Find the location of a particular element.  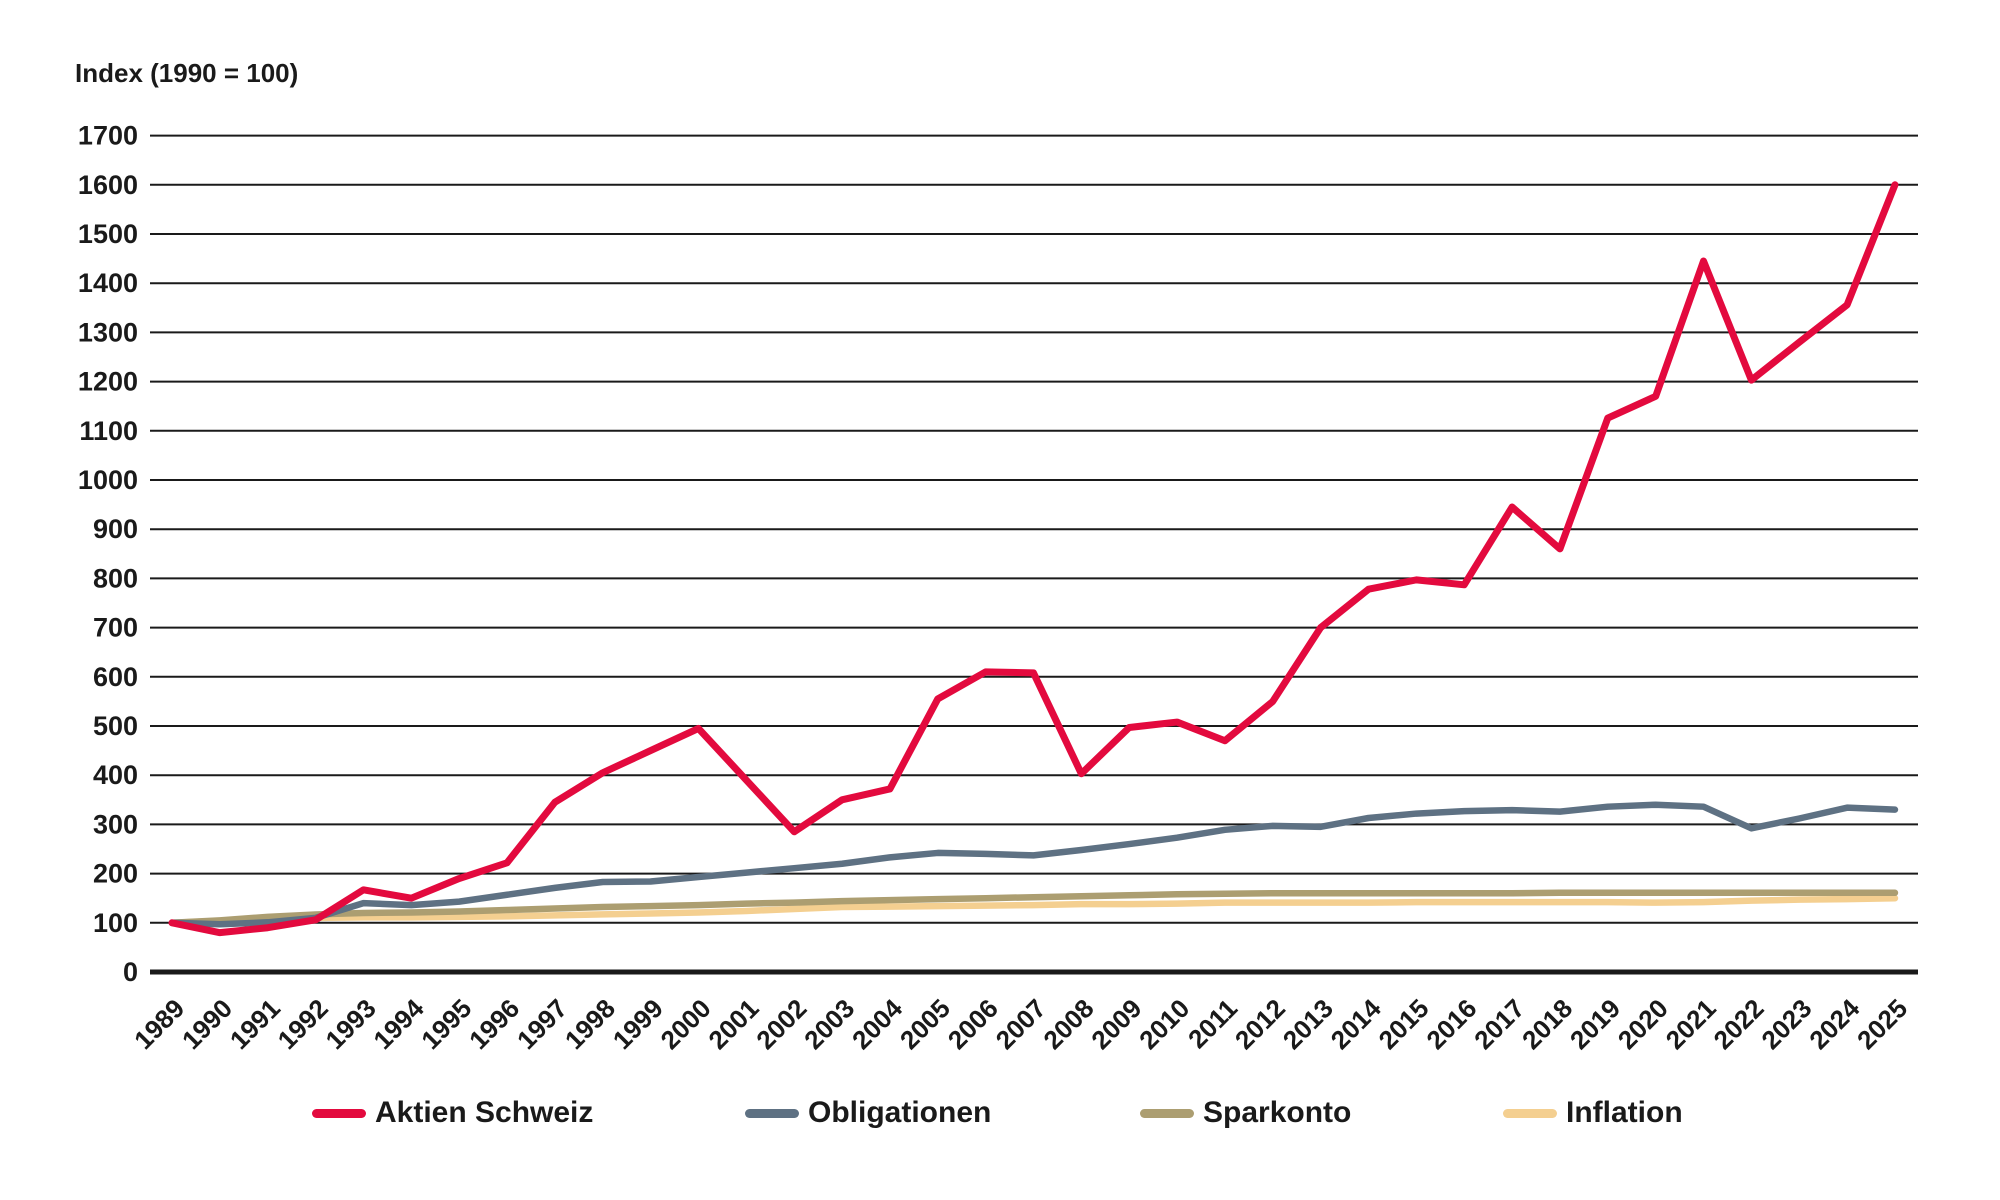

y-tick-label: 0 is located at coordinates (130, 972).